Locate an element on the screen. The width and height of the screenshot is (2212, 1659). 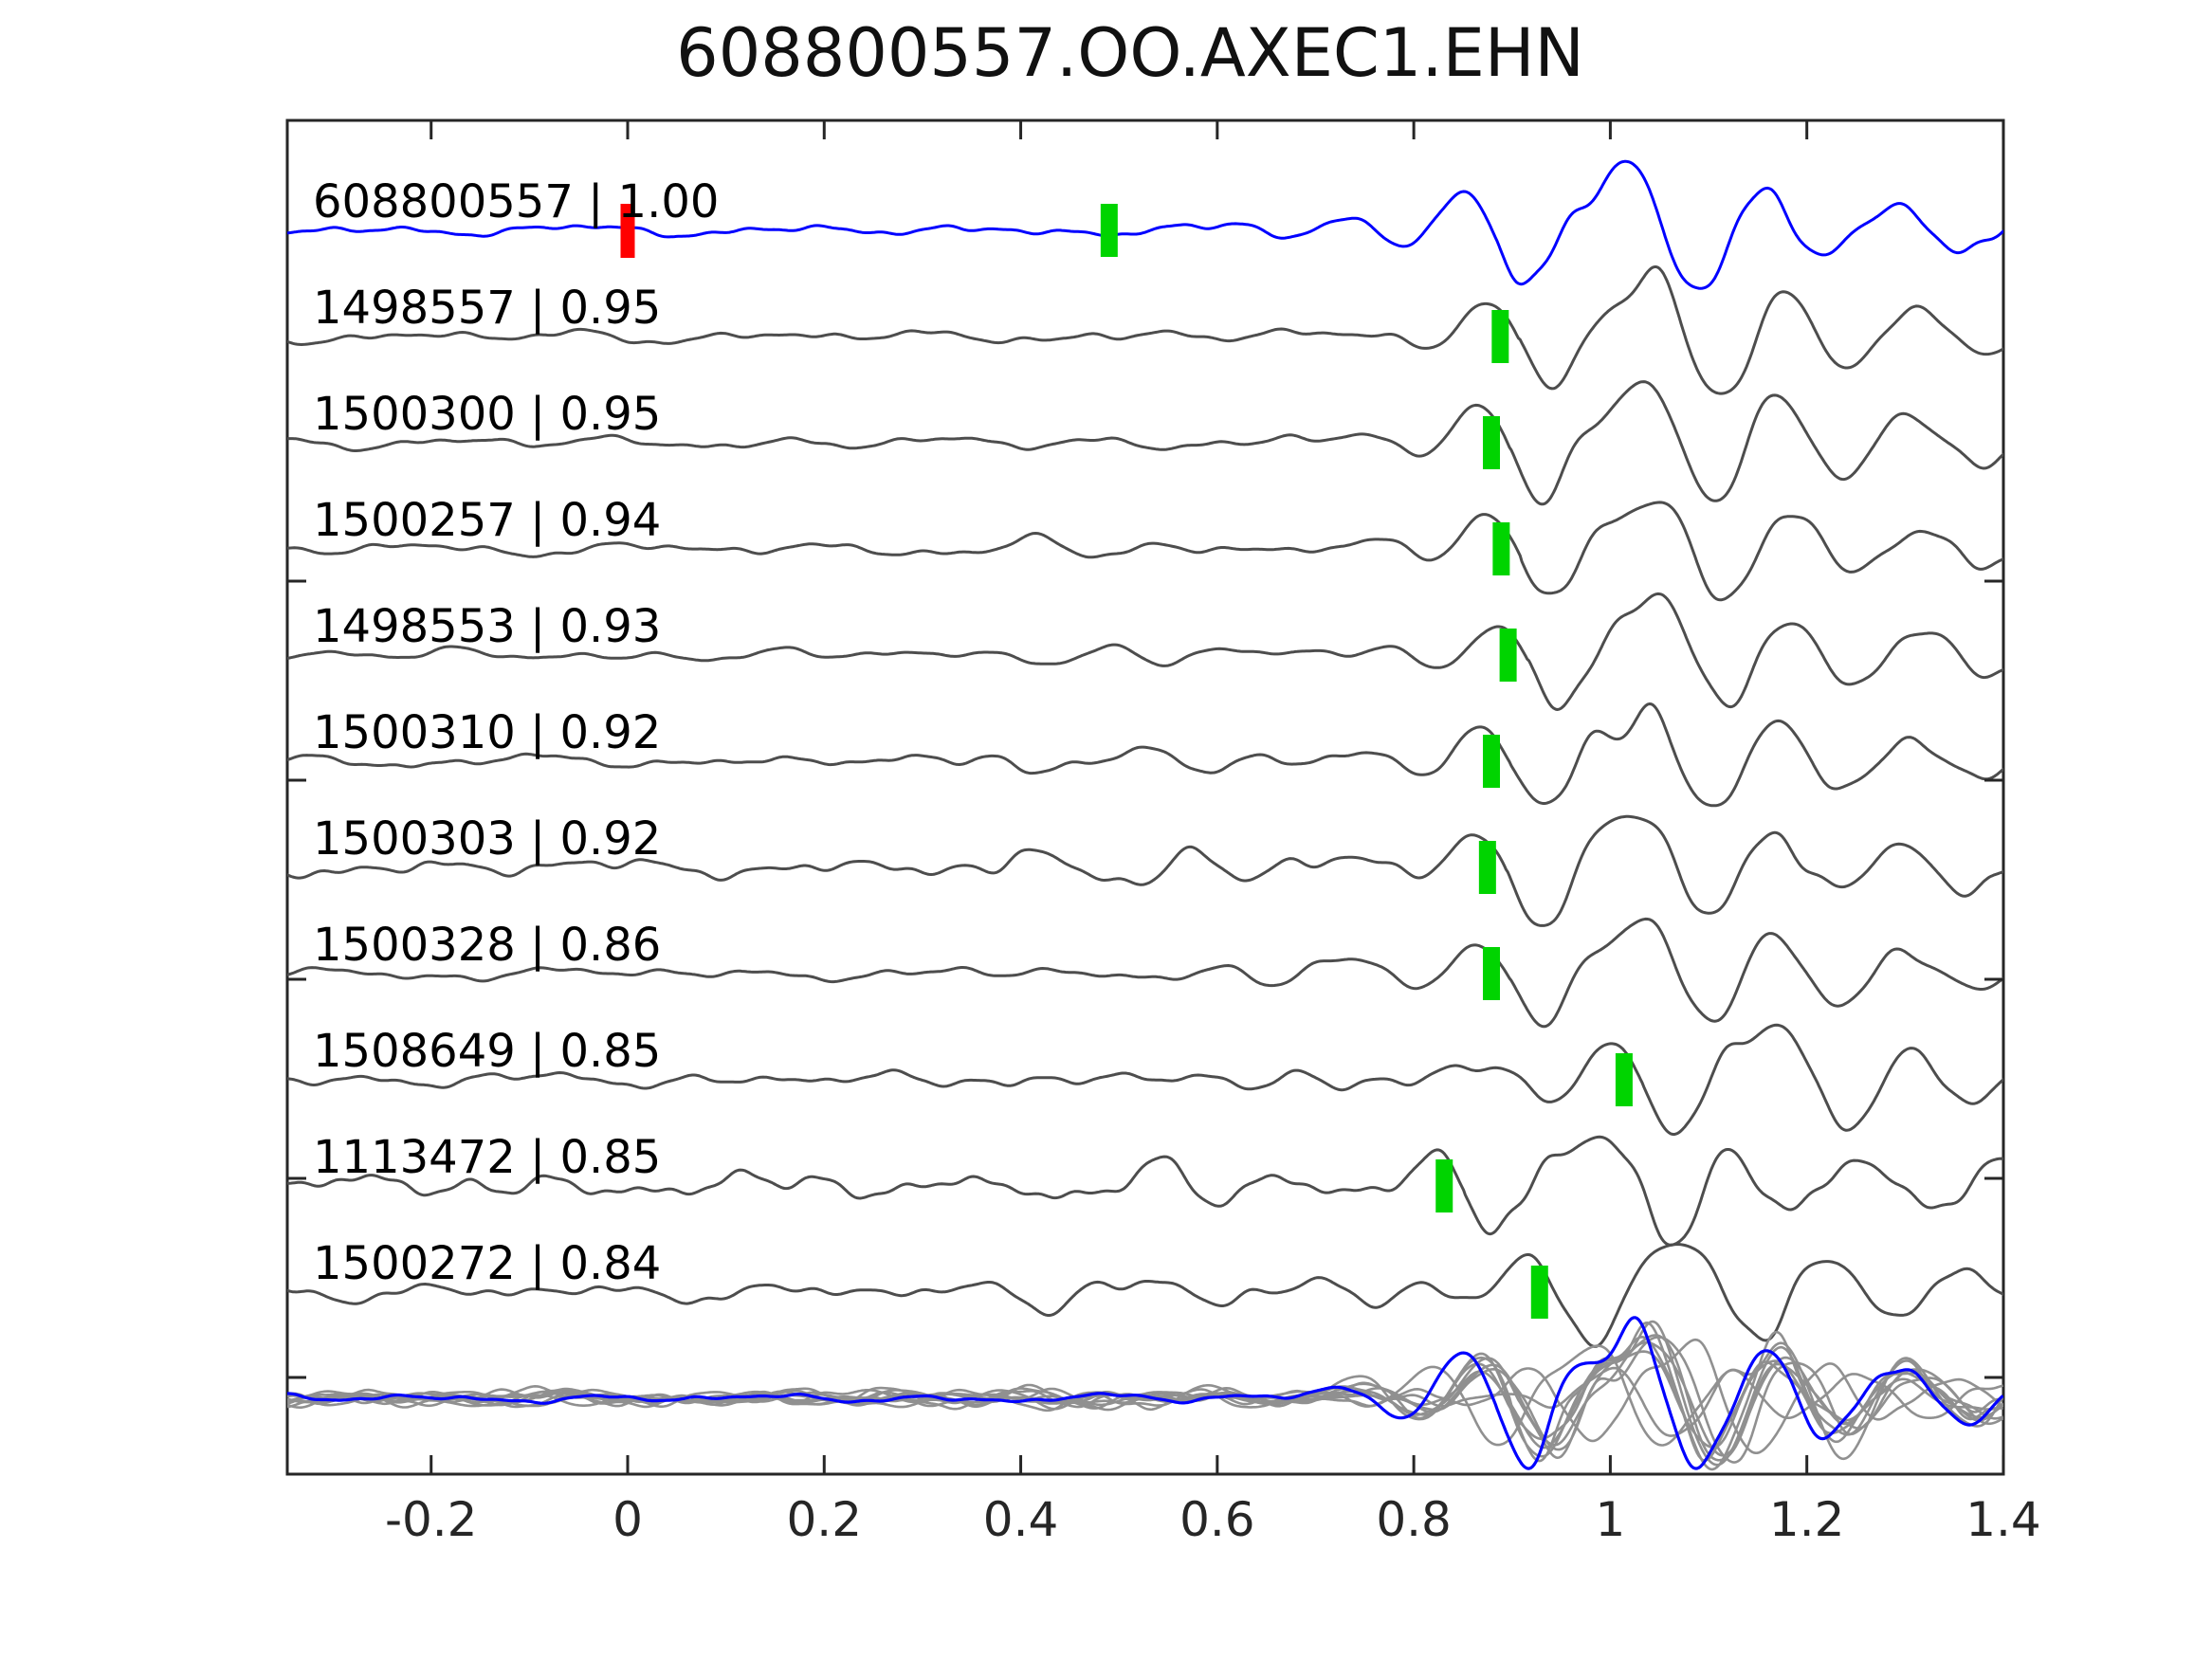
trace-label: 1500272 | 0.84 is located at coordinates (487, 1263).